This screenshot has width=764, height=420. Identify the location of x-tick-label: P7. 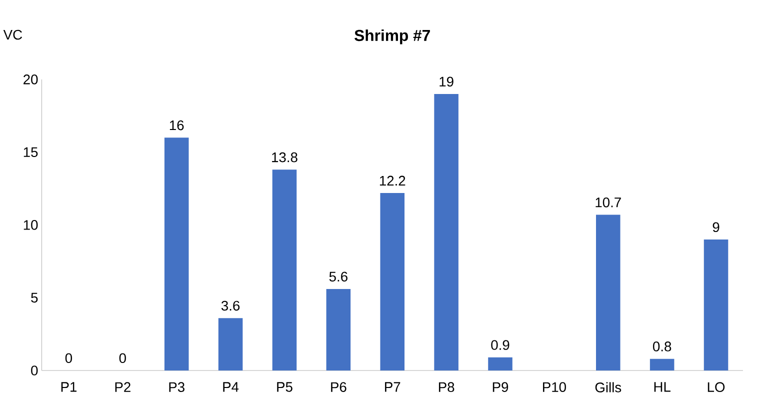
(392, 387).